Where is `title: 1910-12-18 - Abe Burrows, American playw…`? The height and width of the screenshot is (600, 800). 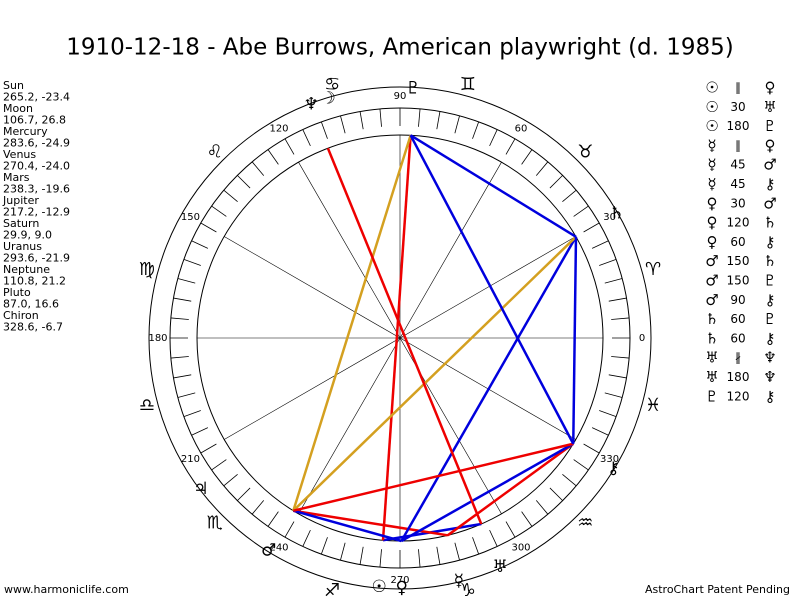 title: 1910-12-18 - Abe Burrows, American playw… is located at coordinates (400, 48).